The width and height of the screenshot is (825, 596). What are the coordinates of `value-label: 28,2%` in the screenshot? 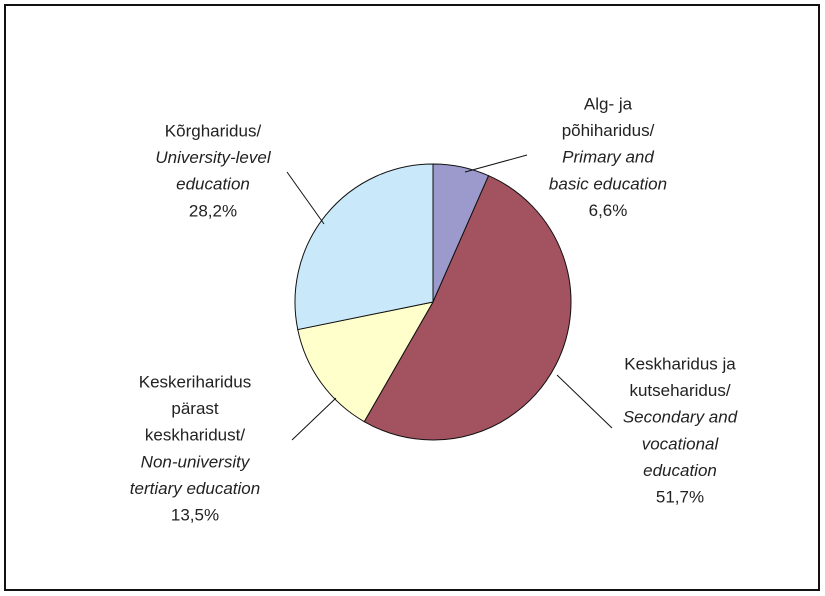 It's located at (213, 210).